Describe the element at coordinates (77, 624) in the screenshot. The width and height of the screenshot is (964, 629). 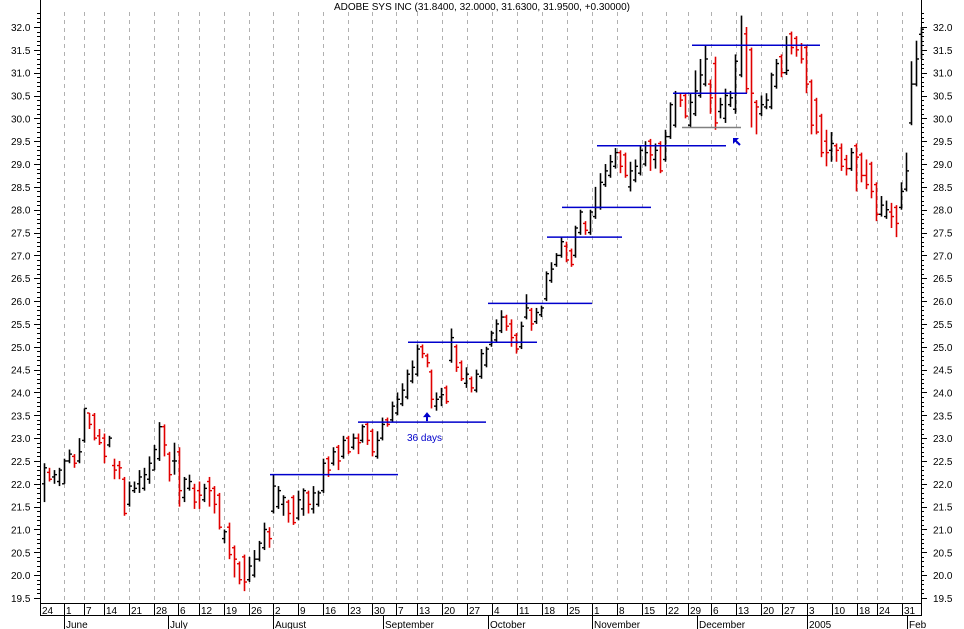
I see `month-label: June` at that location.